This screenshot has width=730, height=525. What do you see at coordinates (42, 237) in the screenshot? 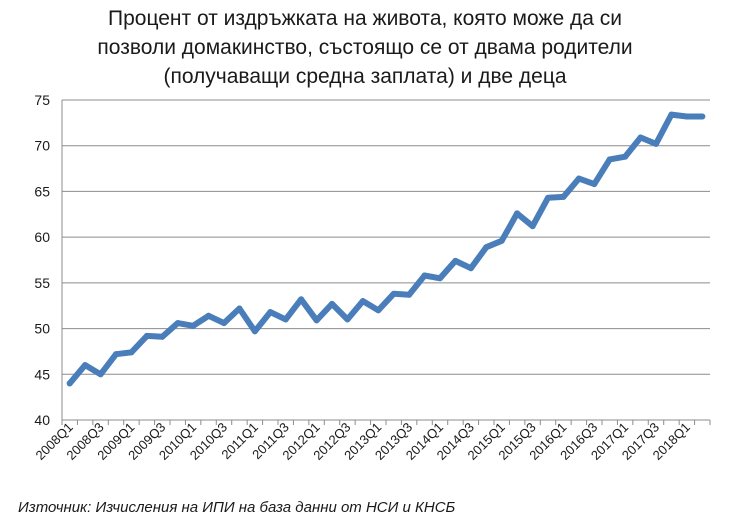
I see `y-tick-label: 60` at bounding box center [42, 237].